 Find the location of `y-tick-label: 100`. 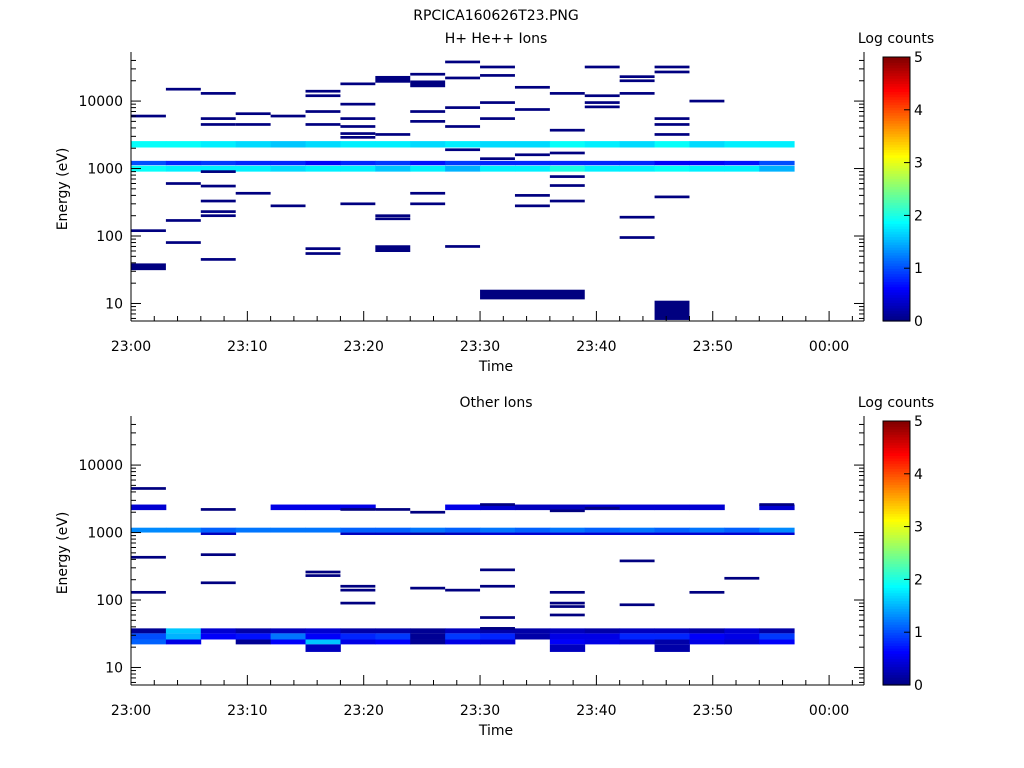

y-tick-label: 100 is located at coordinates (109, 237).